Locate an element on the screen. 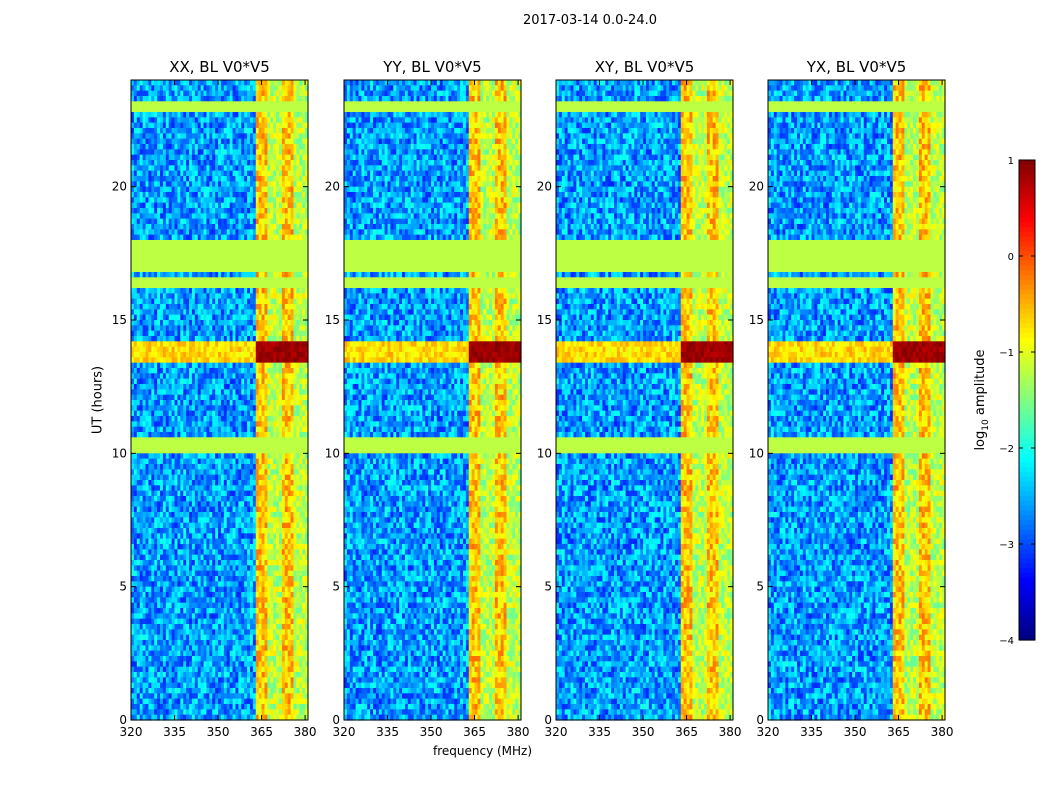  panel-title-yx: YX, BL V0*V5 is located at coordinates (856, 67).